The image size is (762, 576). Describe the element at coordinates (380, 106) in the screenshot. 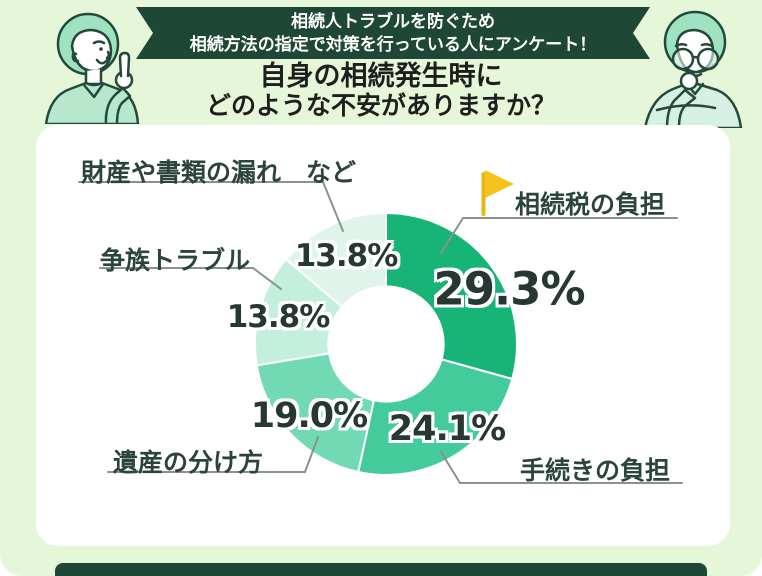

I see `title-line-2: どのような不安がありますか？` at that location.